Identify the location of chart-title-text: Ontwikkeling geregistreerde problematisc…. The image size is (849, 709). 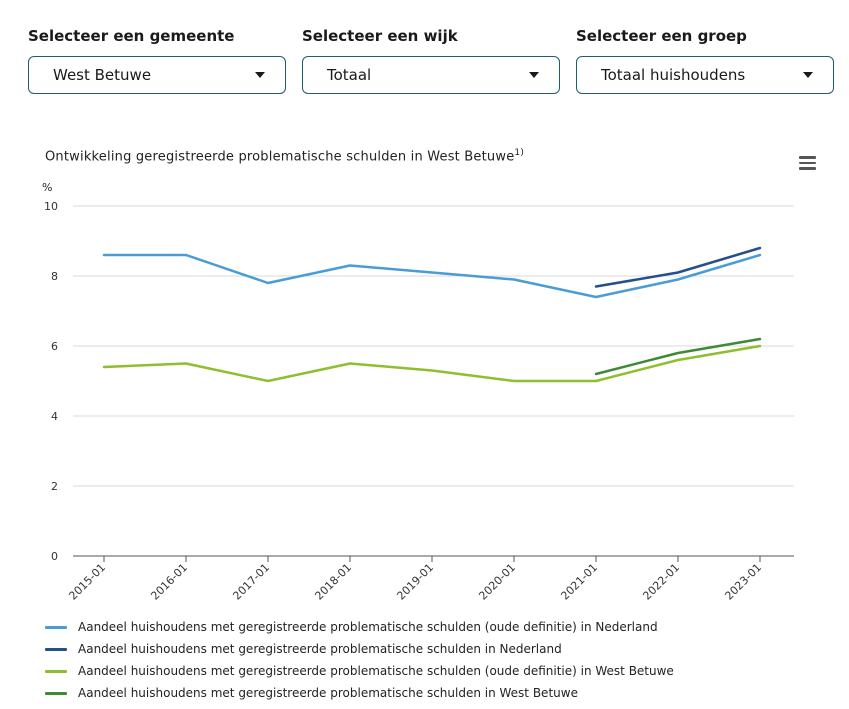
(280, 157).